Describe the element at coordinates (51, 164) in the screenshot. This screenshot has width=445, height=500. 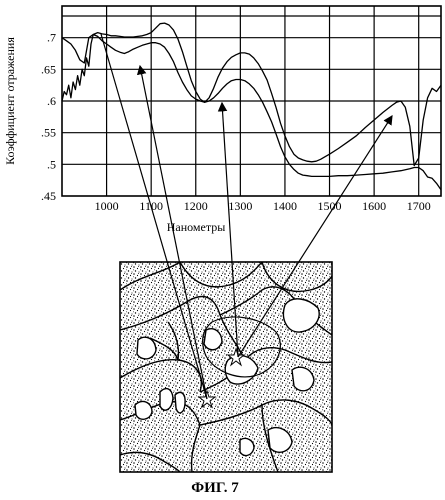
I see `y-tick-label: .5` at that location.